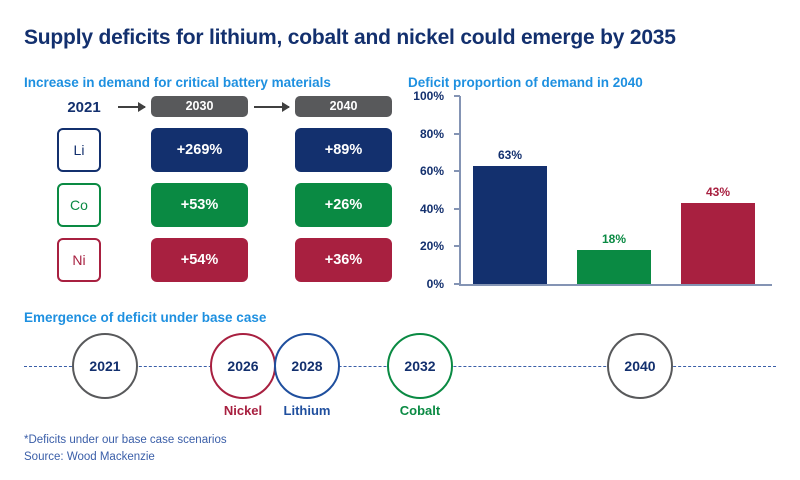 The width and height of the screenshot is (800, 480). I want to click on bar-nickel: 43%, so click(718, 234).